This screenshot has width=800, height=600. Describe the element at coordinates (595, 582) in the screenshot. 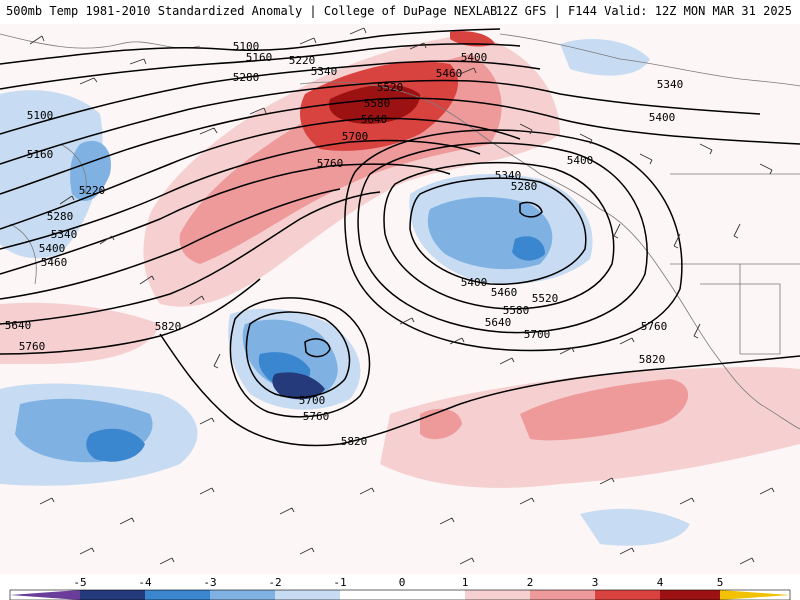

I see `legend-tick-label: 3` at that location.